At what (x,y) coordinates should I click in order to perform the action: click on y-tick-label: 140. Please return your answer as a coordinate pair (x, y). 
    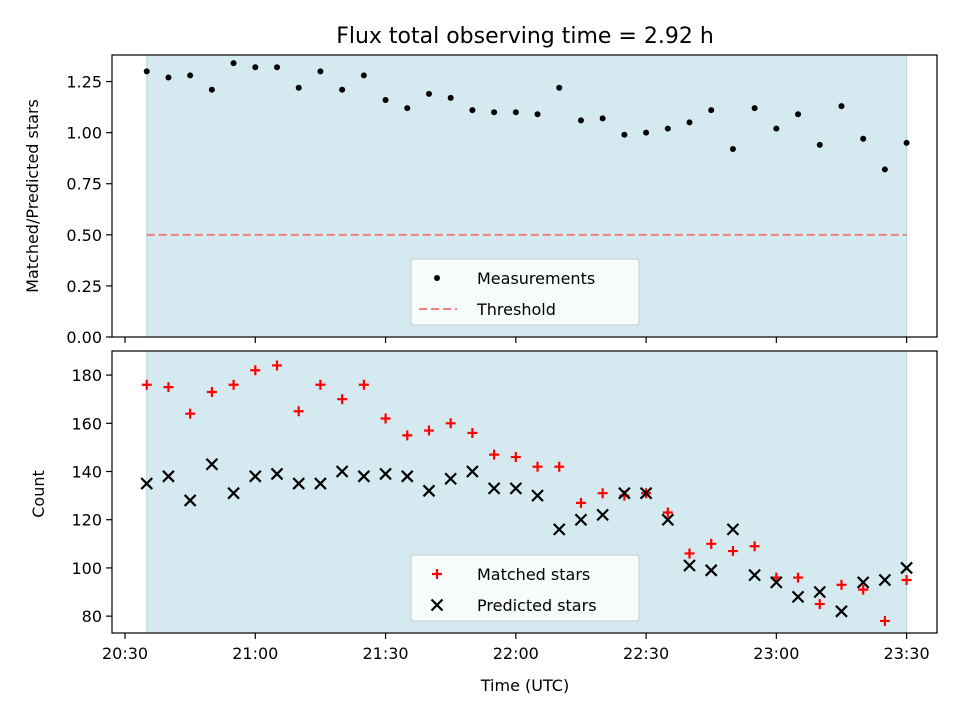
    Looking at the image, I should click on (86, 472).